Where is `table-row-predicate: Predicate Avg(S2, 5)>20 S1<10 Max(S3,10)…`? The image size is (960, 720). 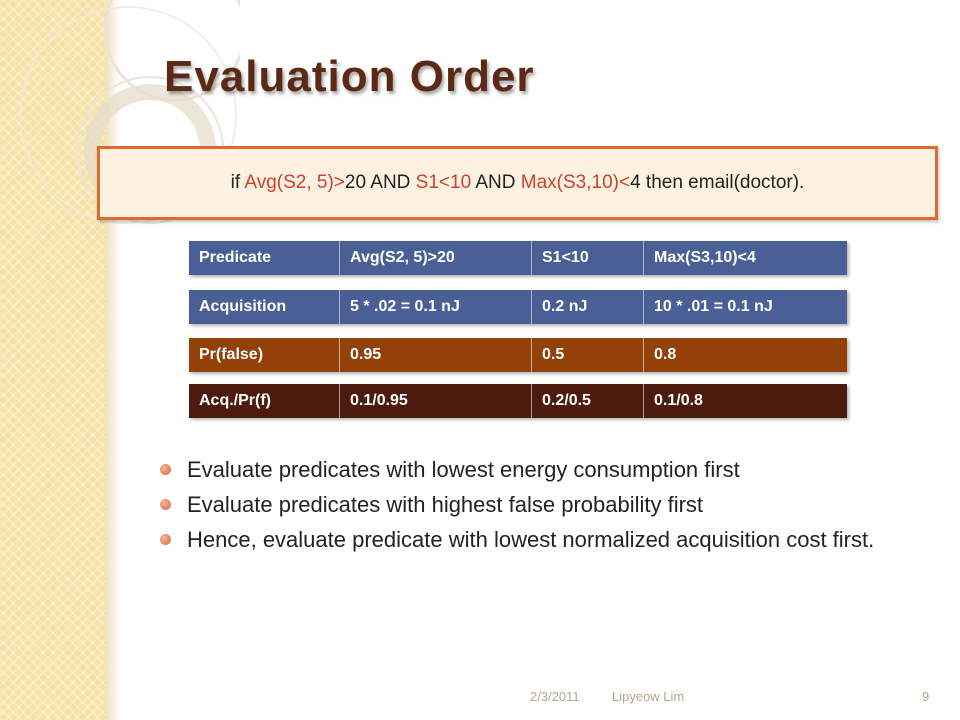 table-row-predicate: Predicate Avg(S2, 5)>20 S1<10 Max(S3,10)… is located at coordinates (518, 258).